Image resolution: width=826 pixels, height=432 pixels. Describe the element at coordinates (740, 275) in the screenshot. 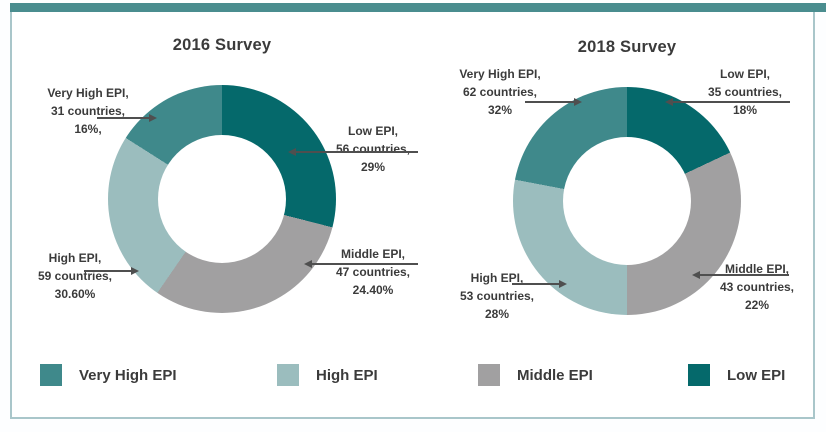

I see `leader-middle-2018` at that location.